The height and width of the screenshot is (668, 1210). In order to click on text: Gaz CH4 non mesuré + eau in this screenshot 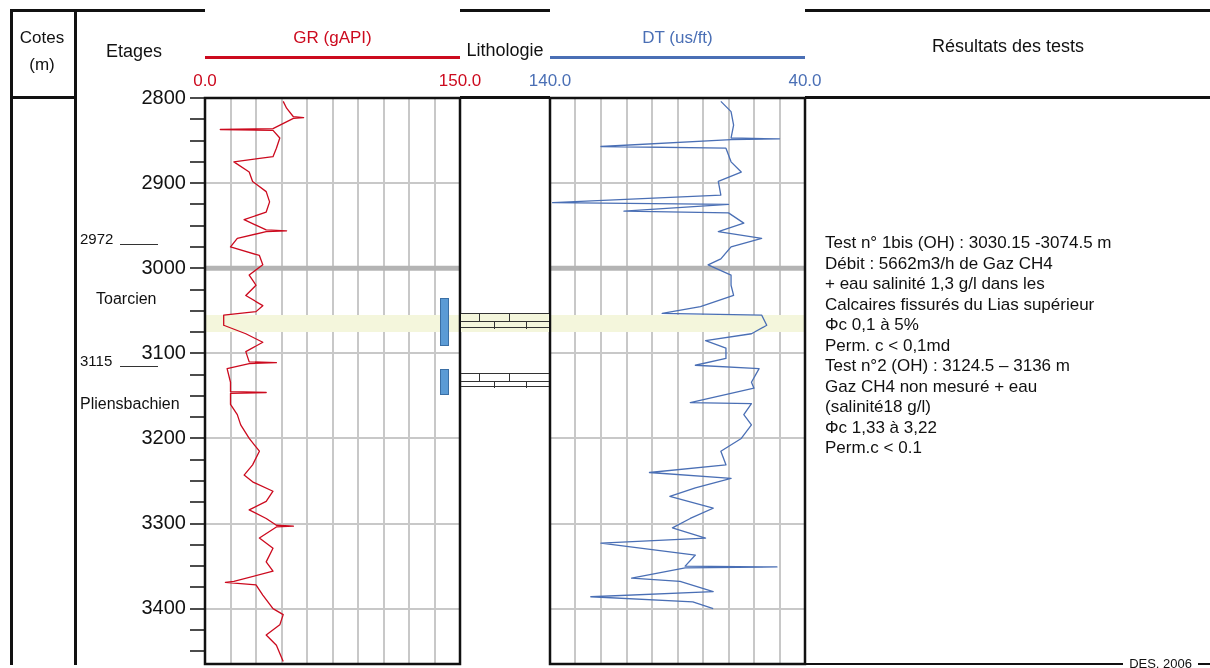, I will do `click(932, 386)`.